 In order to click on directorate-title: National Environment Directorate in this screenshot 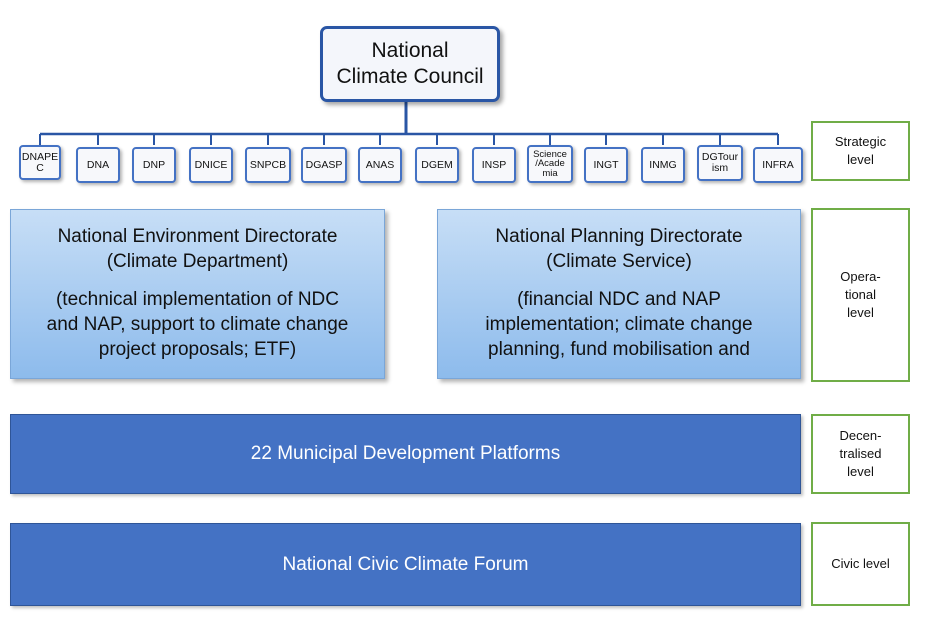, I will do `click(197, 236)`.